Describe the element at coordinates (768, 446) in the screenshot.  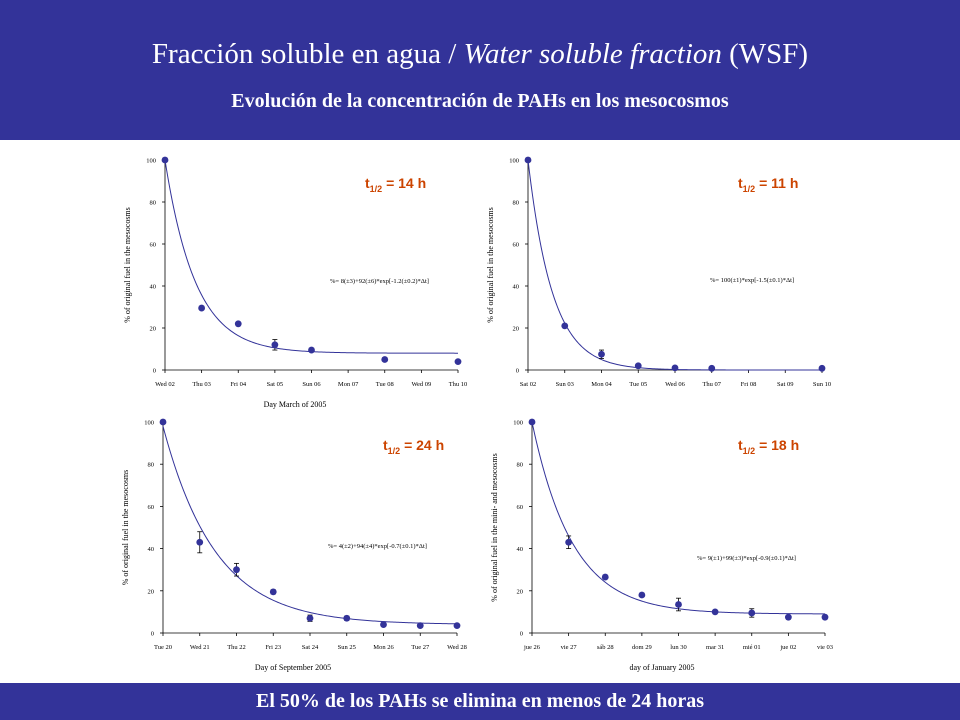
I see `half-life-label: t1/2 = 18 h` at that location.